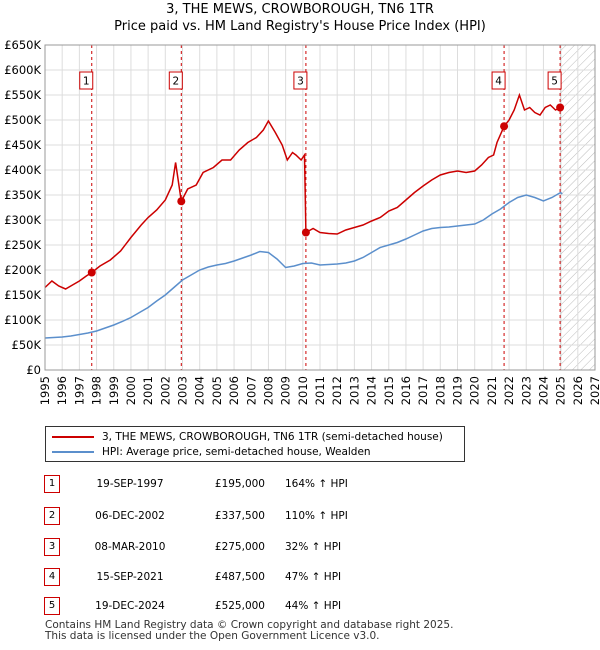 Image resolution: width=600 pixels, height=650 pixels. What do you see at coordinates (114, 390) in the screenshot?
I see `x-tick-label: 1999` at bounding box center [114, 390].